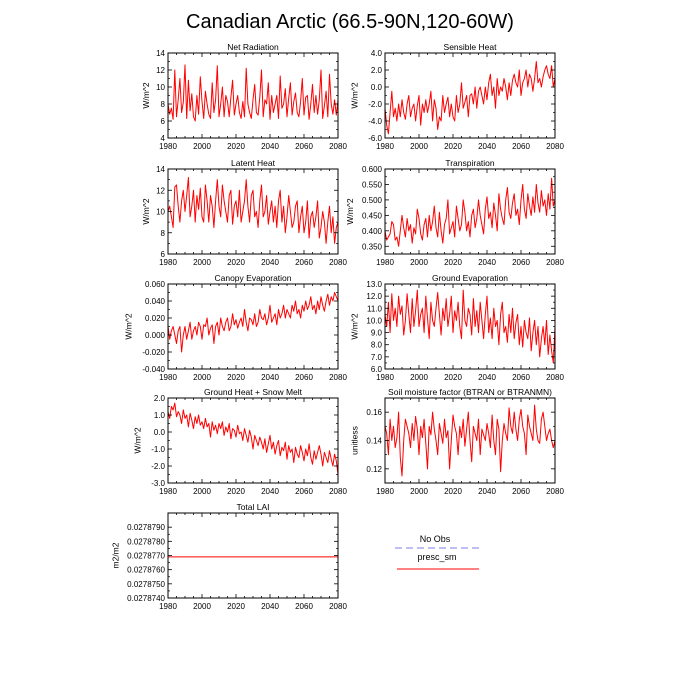  What do you see at coordinates (375, 138) in the screenshot?
I see `y-tick-label: -6.0` at bounding box center [375, 138].